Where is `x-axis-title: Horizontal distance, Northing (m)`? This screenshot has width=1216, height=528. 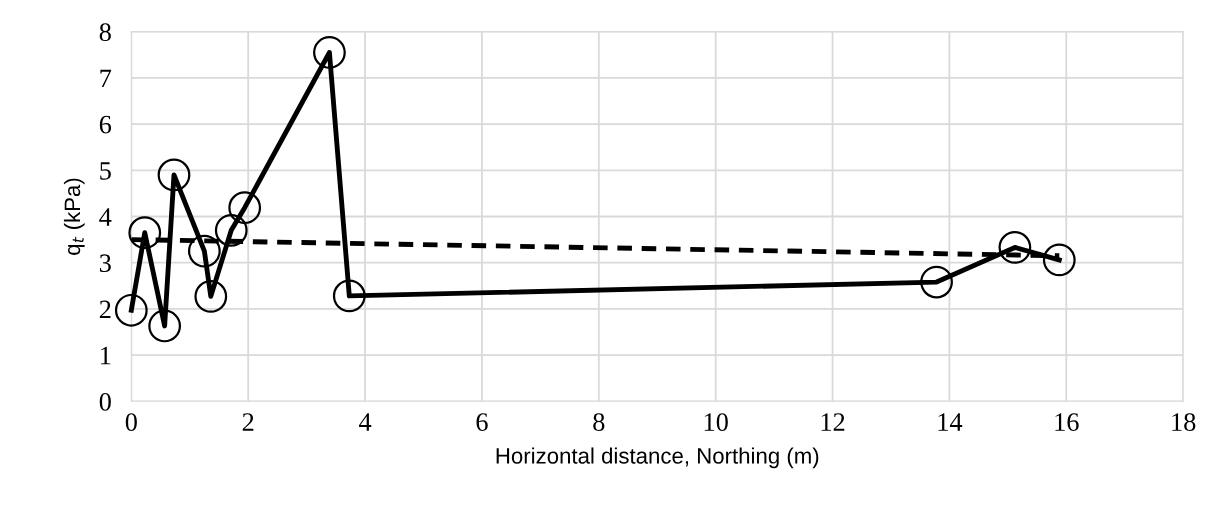 x-axis-title: Horizontal distance, Northing (m) is located at coordinates (657, 458).